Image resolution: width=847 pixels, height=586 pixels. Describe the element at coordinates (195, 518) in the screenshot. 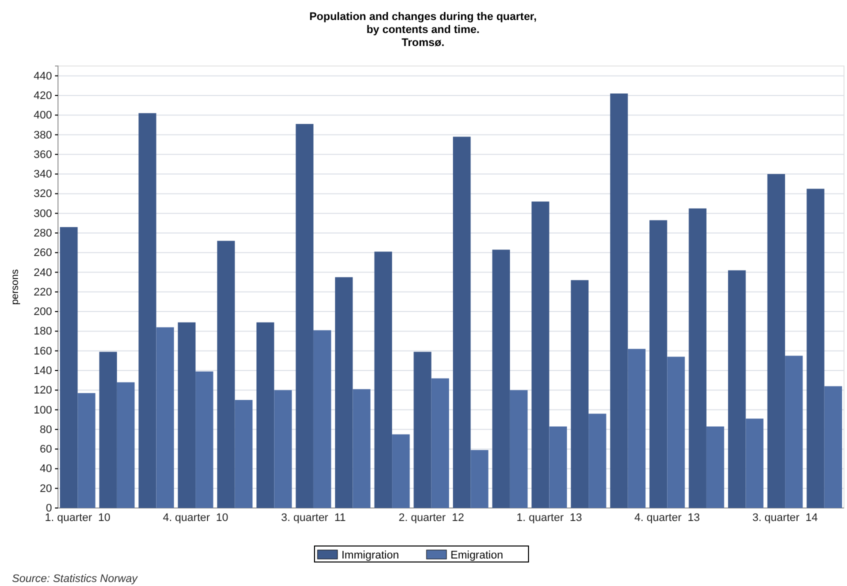

I see `x-tick-label: 4. quarter 10` at that location.